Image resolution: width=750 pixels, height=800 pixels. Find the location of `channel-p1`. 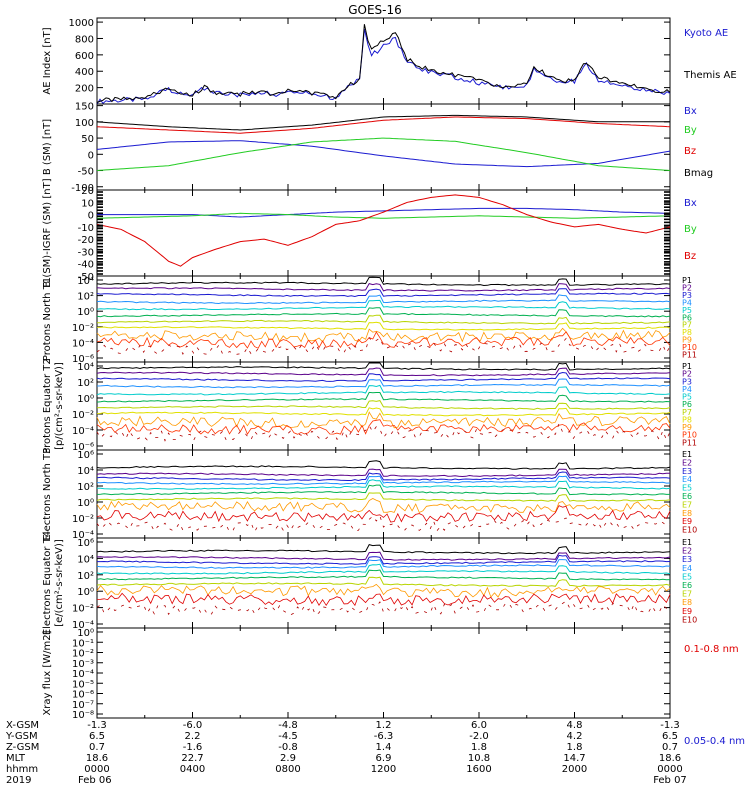

channel-p1 is located at coordinates (383, 366).